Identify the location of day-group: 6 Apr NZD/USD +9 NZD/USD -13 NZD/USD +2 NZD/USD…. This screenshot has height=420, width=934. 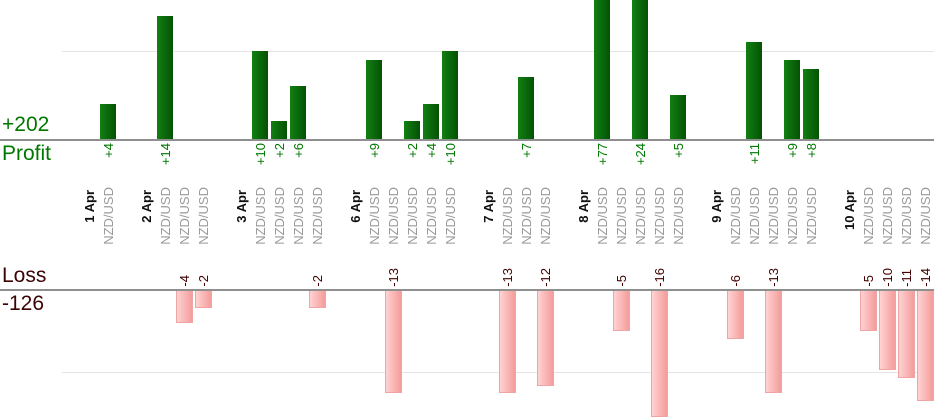
(403, 210).